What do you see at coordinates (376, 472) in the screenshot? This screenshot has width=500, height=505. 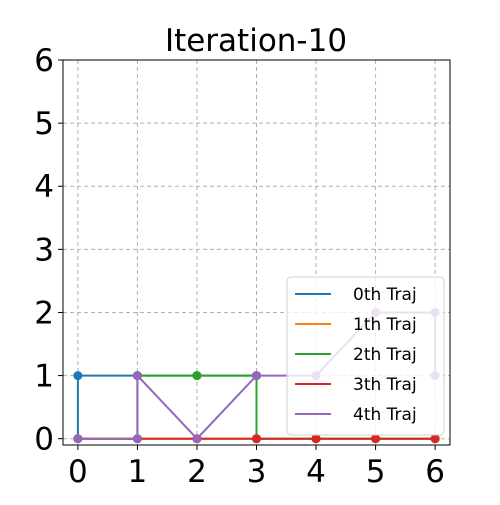 I see `x-tick-label: 5` at bounding box center [376, 472].